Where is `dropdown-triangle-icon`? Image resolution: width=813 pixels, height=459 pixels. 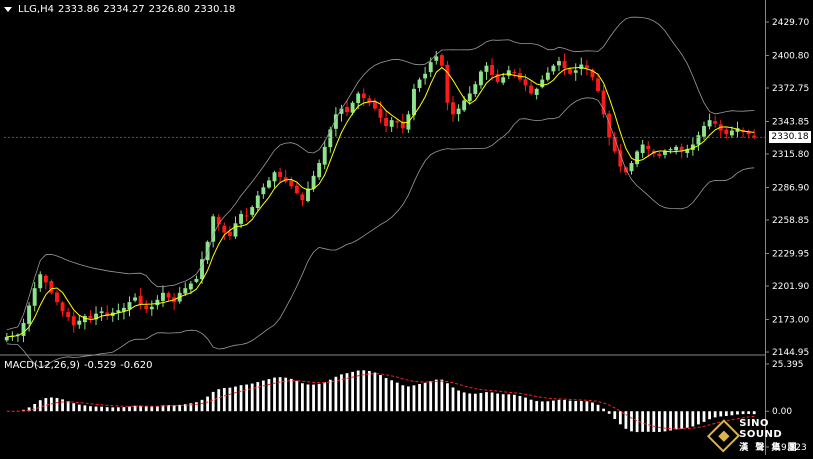 dropdown-triangle-icon is located at coordinates (8, 9).